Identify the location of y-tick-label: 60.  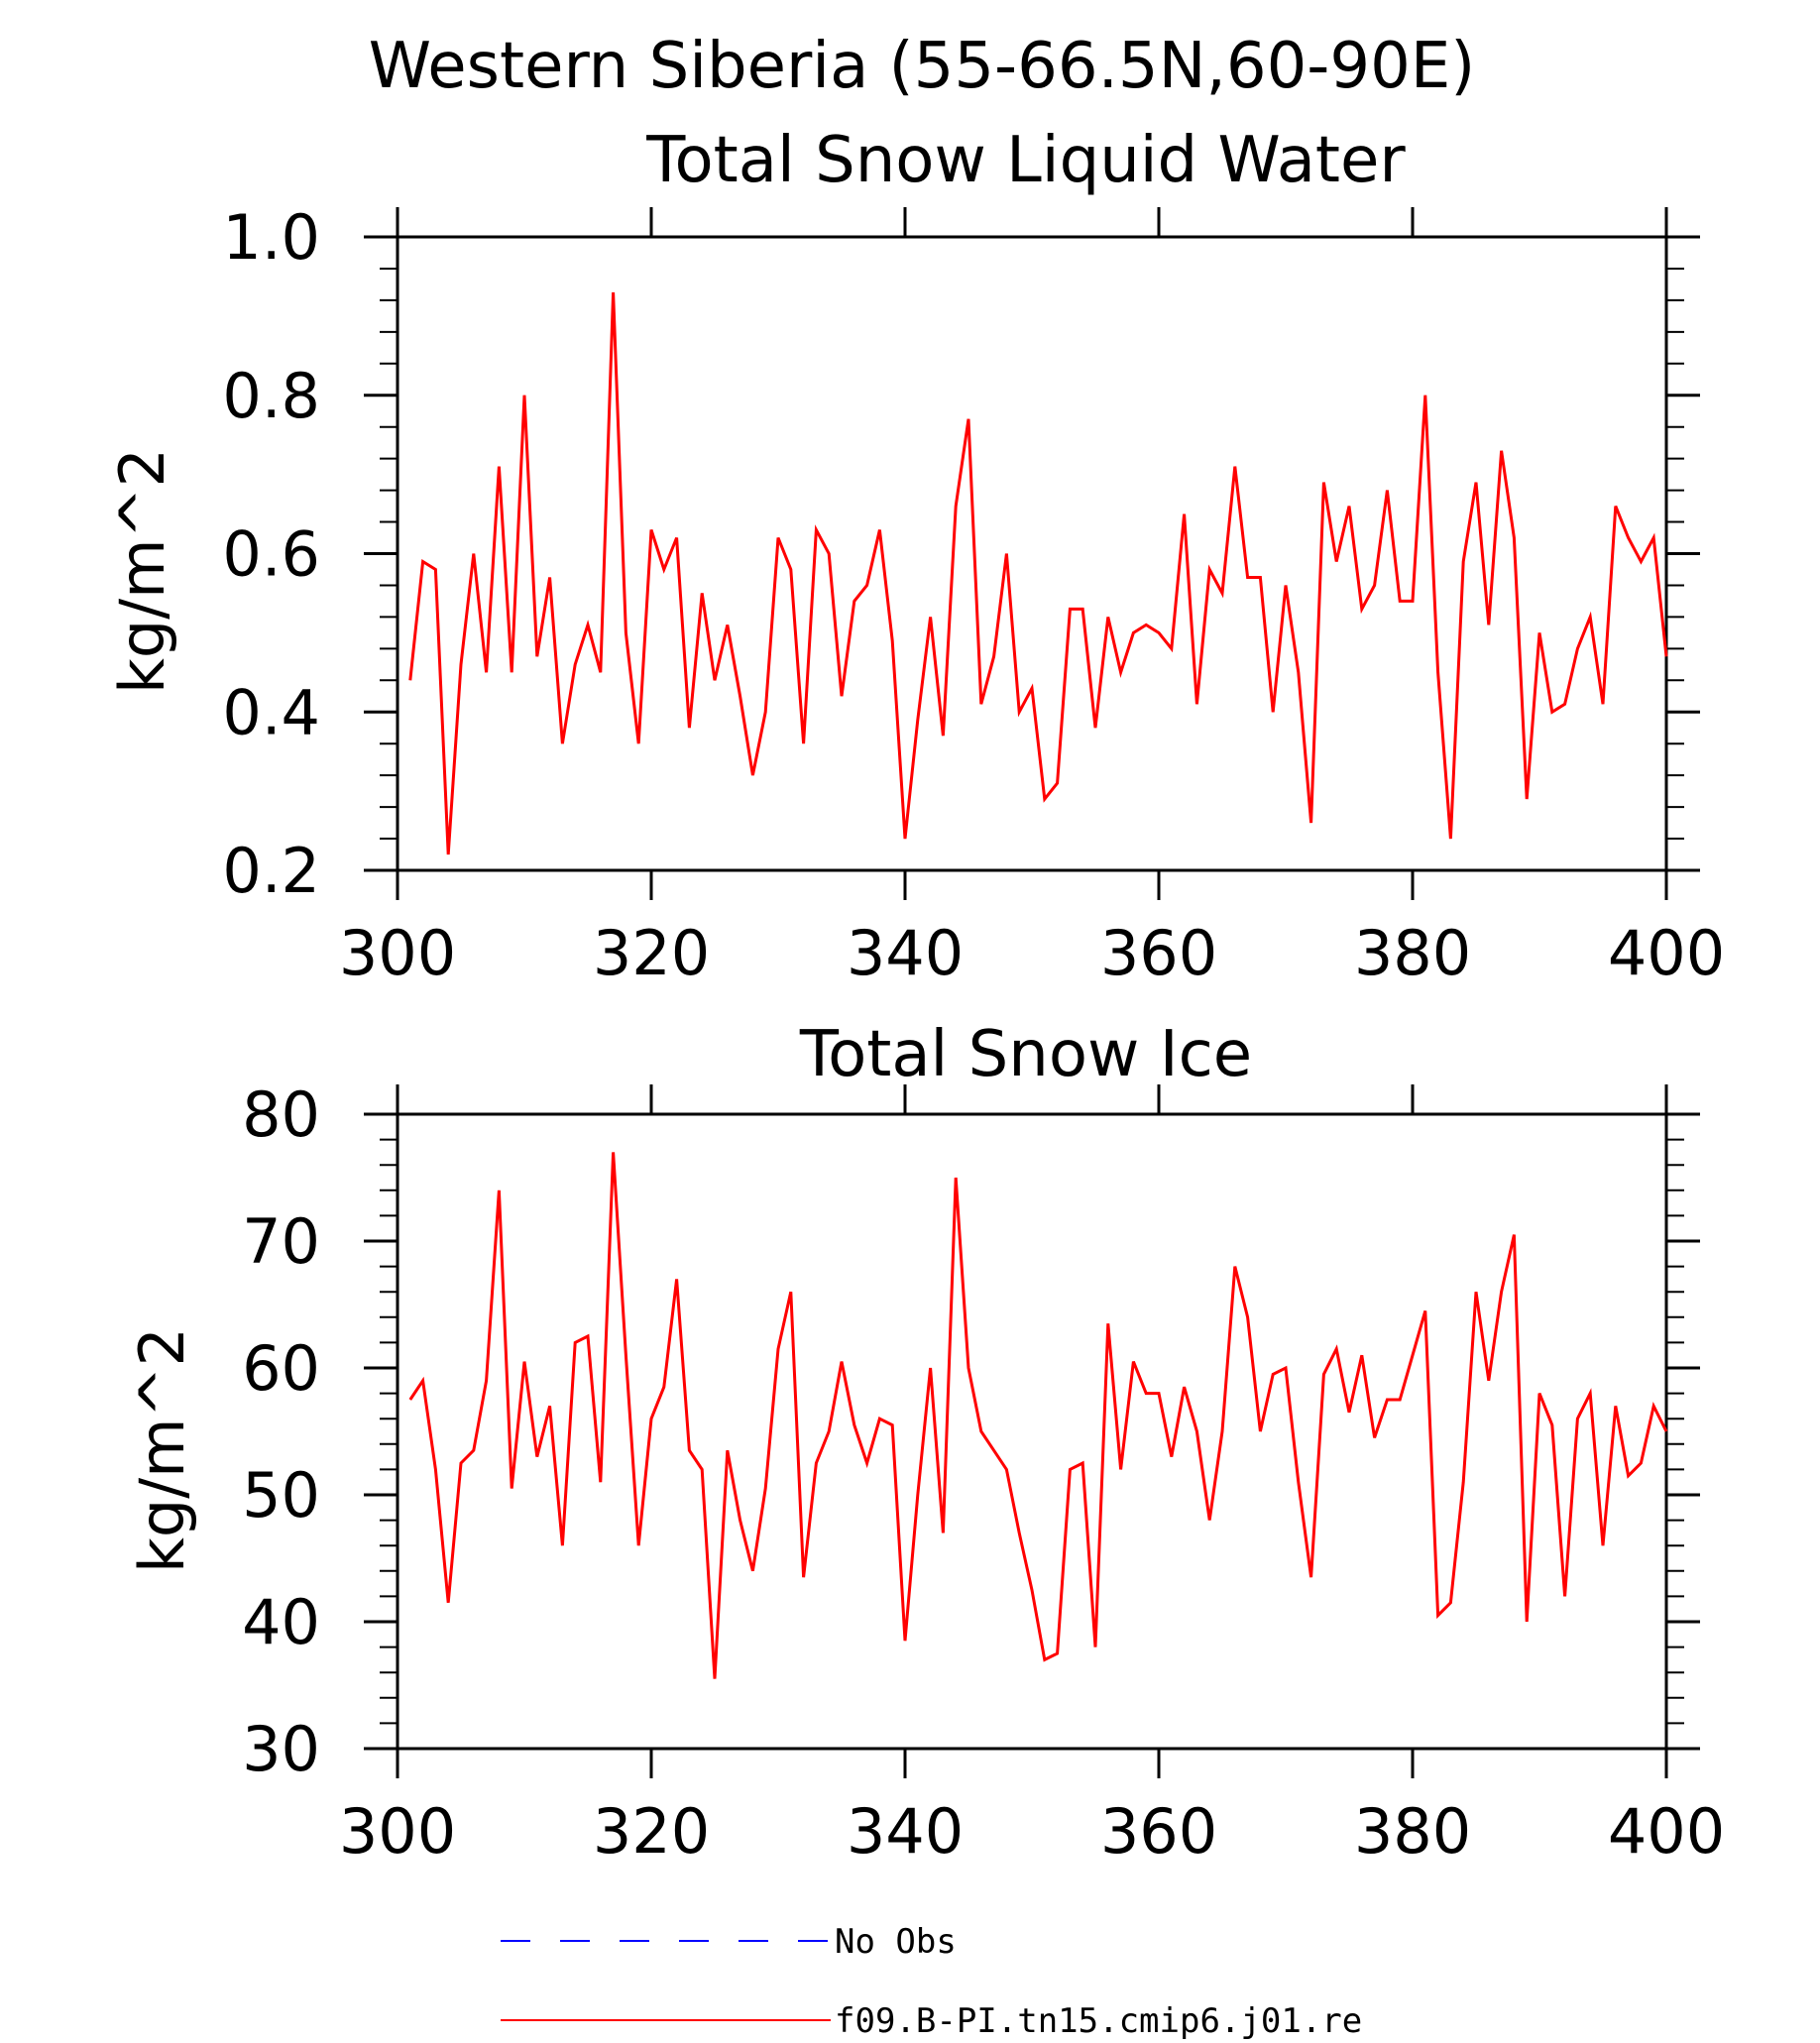
(281, 1369).